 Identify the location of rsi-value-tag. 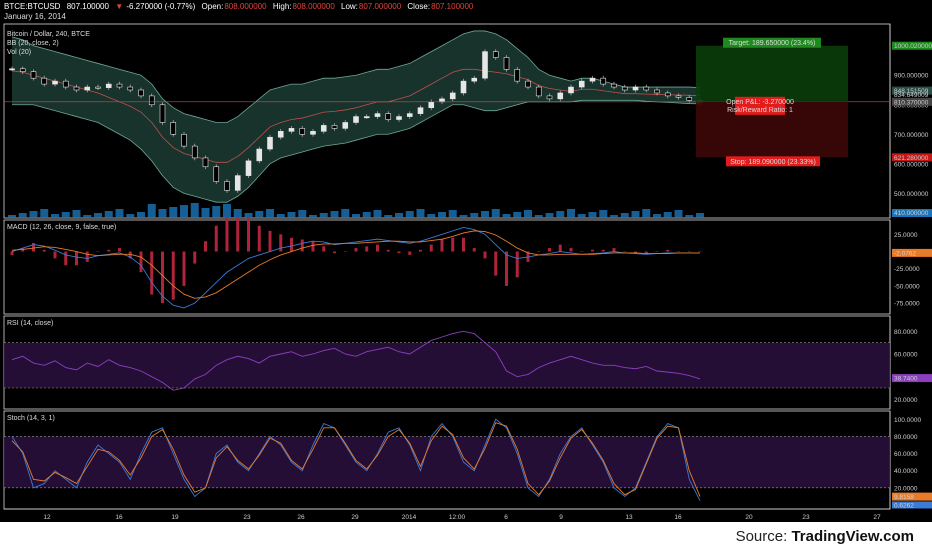
(912, 378).